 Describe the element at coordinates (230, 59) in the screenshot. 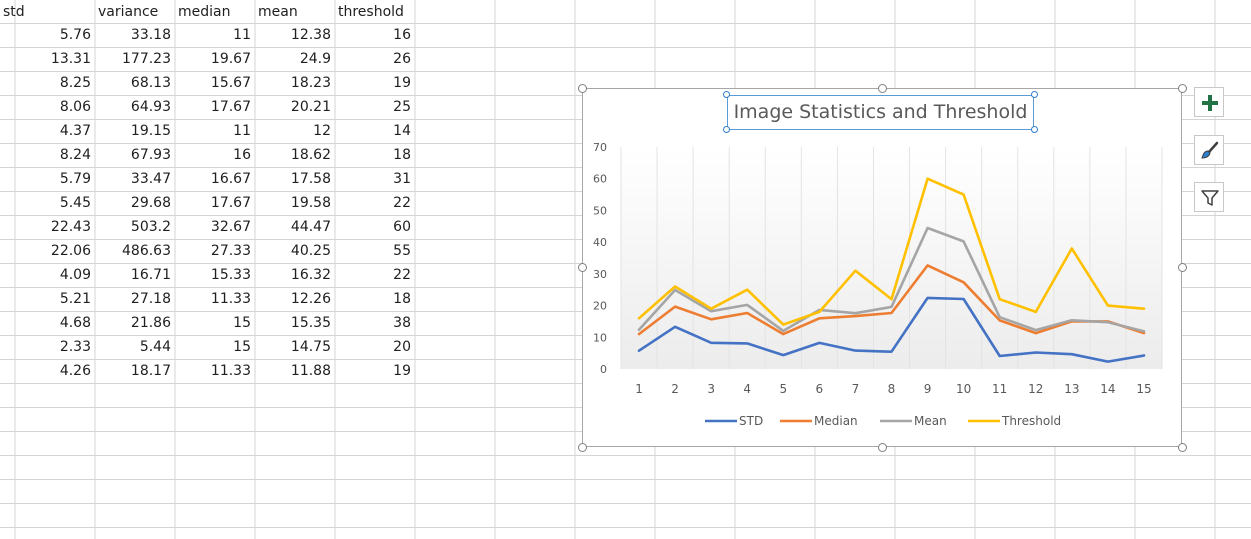

I see `data-cell: 19.67` at that location.